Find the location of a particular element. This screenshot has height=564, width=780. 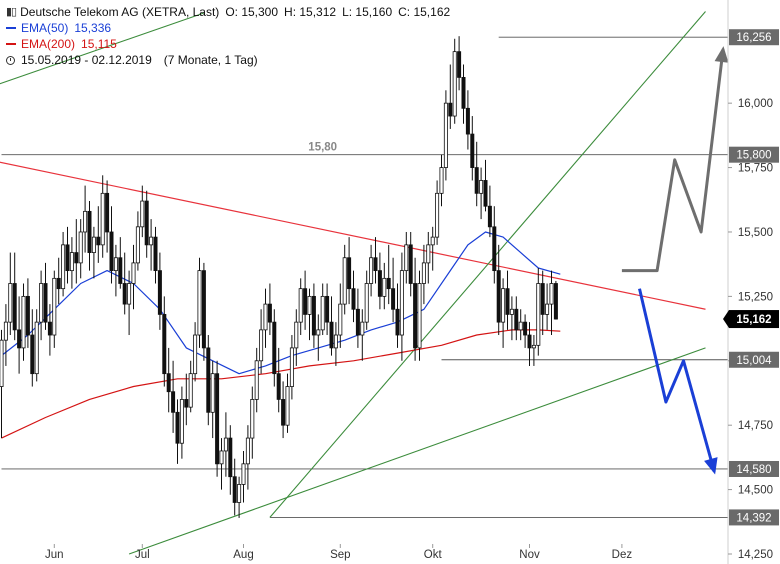

forecast-path is located at coordinates (673, 160).